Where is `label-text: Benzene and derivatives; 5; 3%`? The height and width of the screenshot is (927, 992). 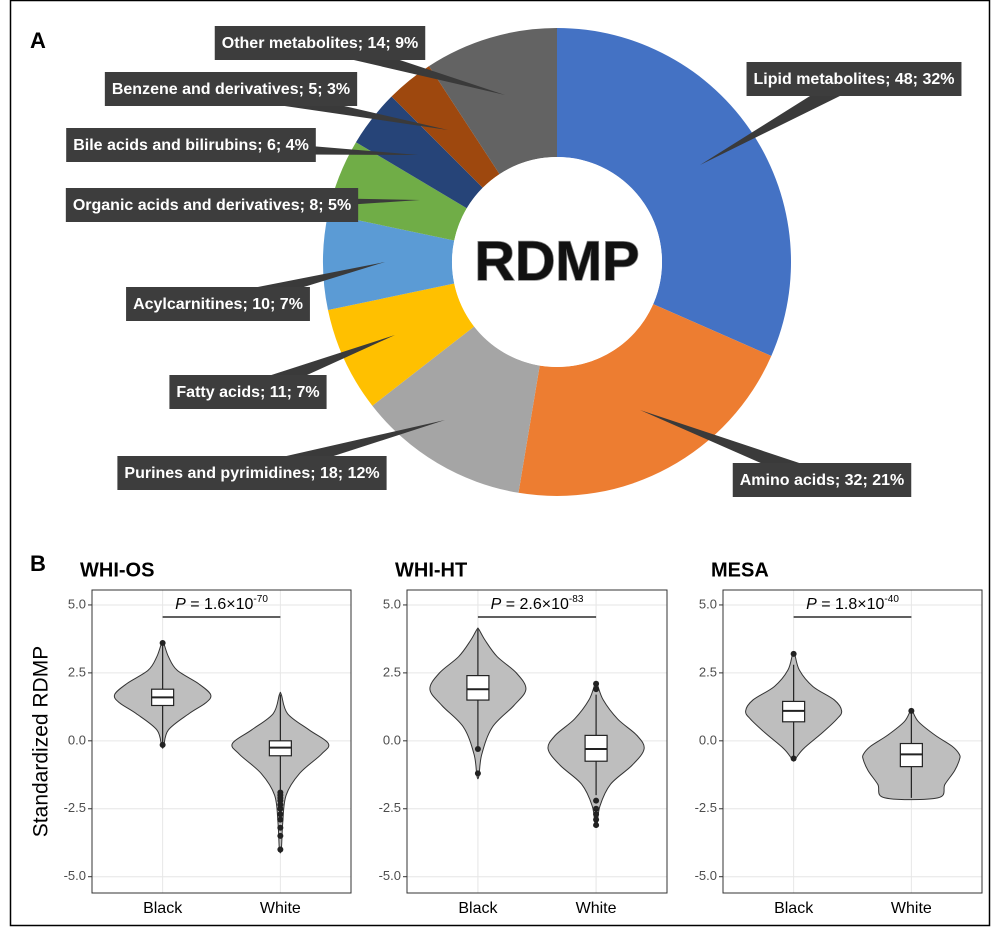
label-text: Benzene and derivatives; 5; 3% is located at coordinates (231, 89).